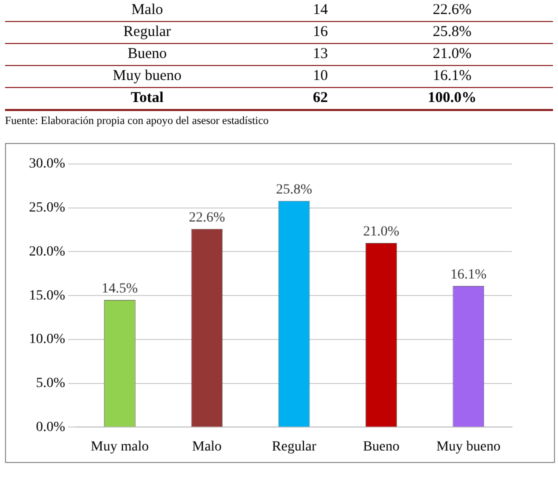 The height and width of the screenshot is (478, 558). Describe the element at coordinates (47, 208) in the screenshot. I see `y-tick-label: 25.0%` at that location.